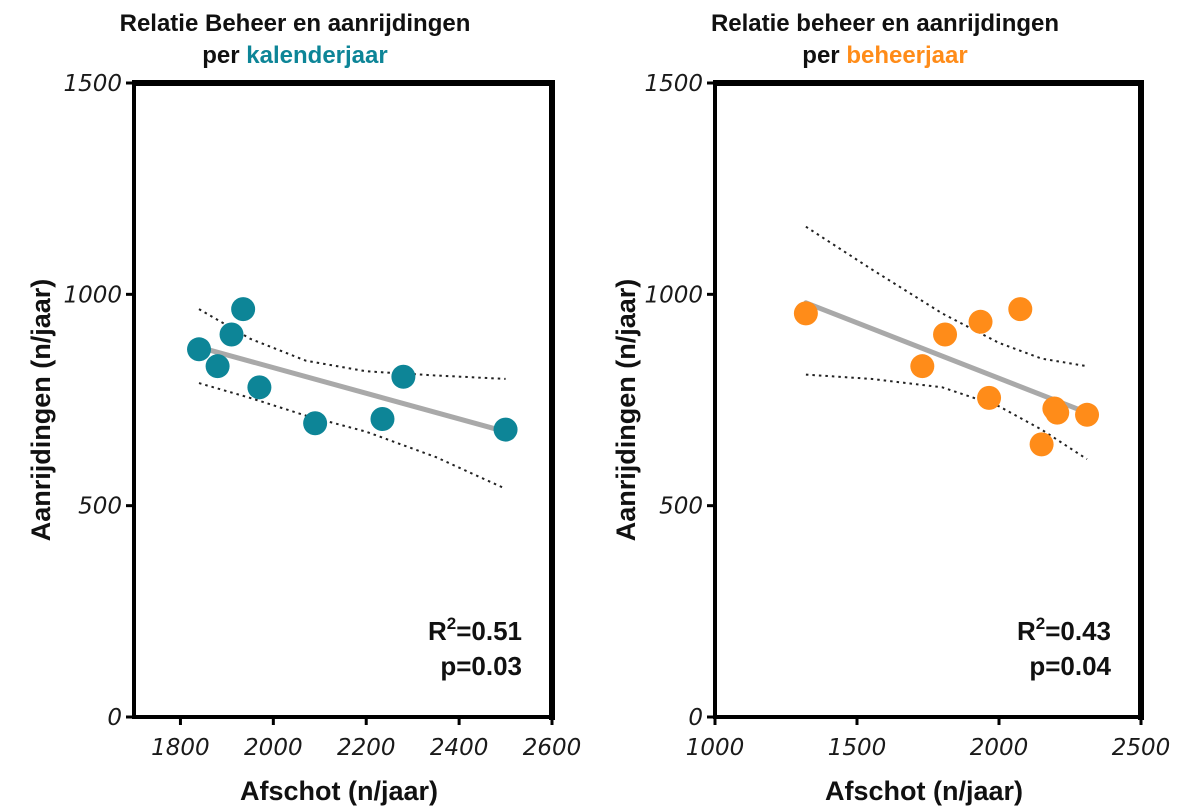  I want to click on chart-title-line2: per beheerjaar, so click(885, 56).